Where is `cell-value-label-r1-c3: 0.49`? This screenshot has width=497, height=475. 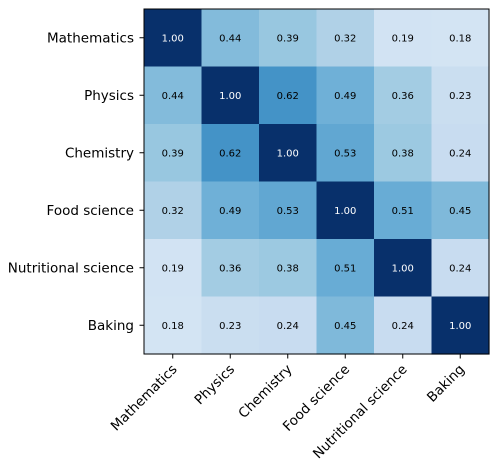 cell-value-label-r1-c3: 0.49 is located at coordinates (345, 96).